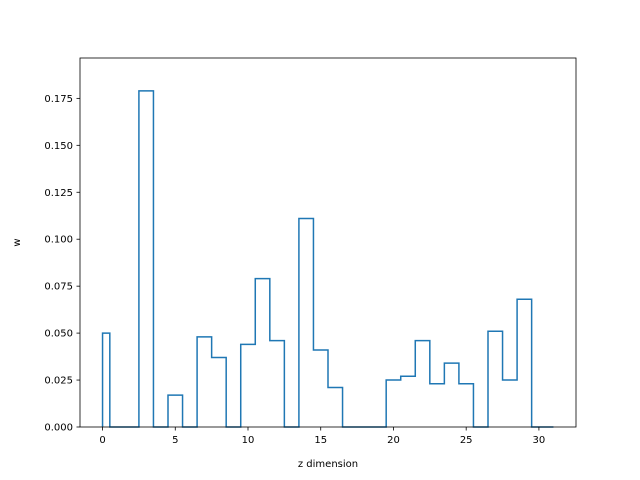 The image size is (640, 480). Describe the element at coordinates (320, 440) in the screenshot. I see `x-tick-label: 15` at that location.